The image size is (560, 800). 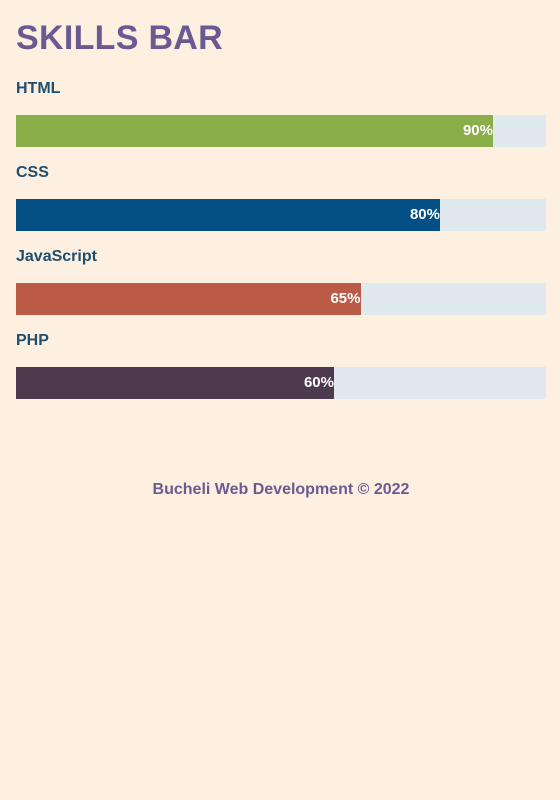 What do you see at coordinates (32, 341) in the screenshot?
I see `skill-label: PHP` at bounding box center [32, 341].